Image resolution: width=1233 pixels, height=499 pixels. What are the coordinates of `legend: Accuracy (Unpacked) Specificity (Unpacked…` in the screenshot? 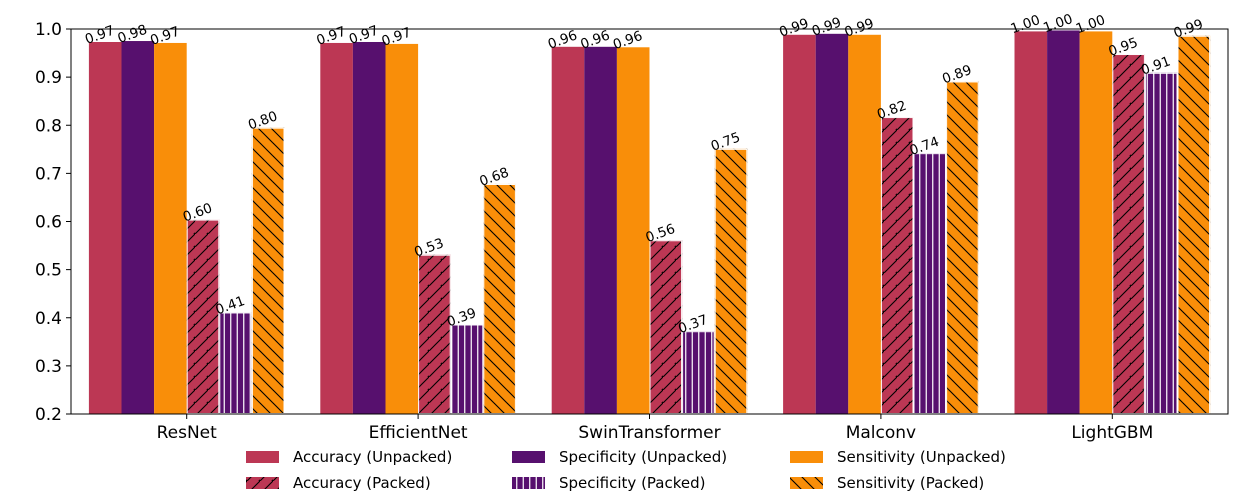 It's located at (626, 470).